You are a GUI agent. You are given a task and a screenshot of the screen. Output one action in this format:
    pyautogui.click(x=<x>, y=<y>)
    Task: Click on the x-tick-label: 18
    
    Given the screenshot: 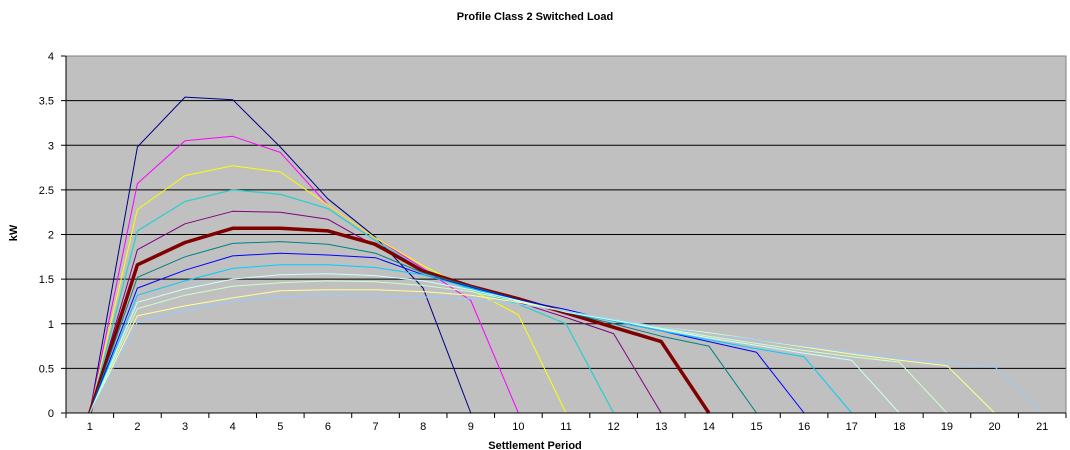 What is the action you would take?
    pyautogui.click(x=899, y=427)
    